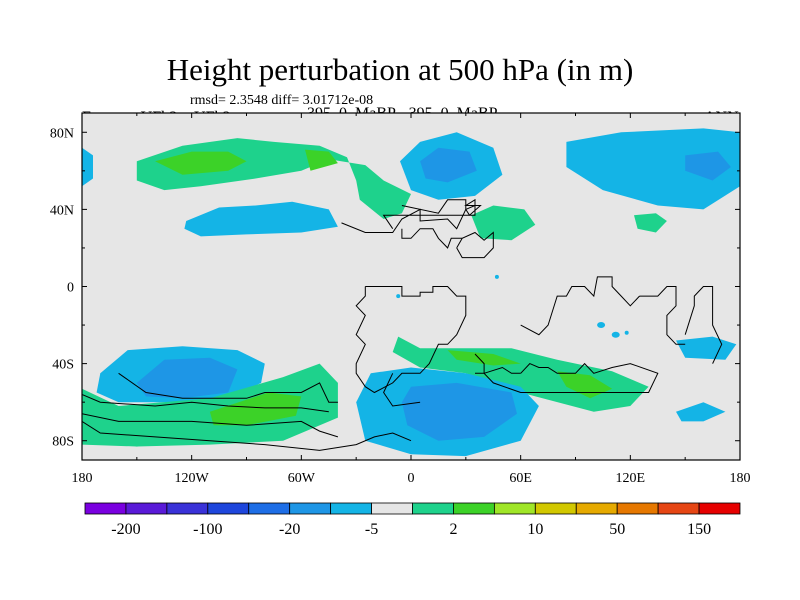  What do you see at coordinates (459, 411) in the screenshot?
I see `sh-blue-central-core` at bounding box center [459, 411].